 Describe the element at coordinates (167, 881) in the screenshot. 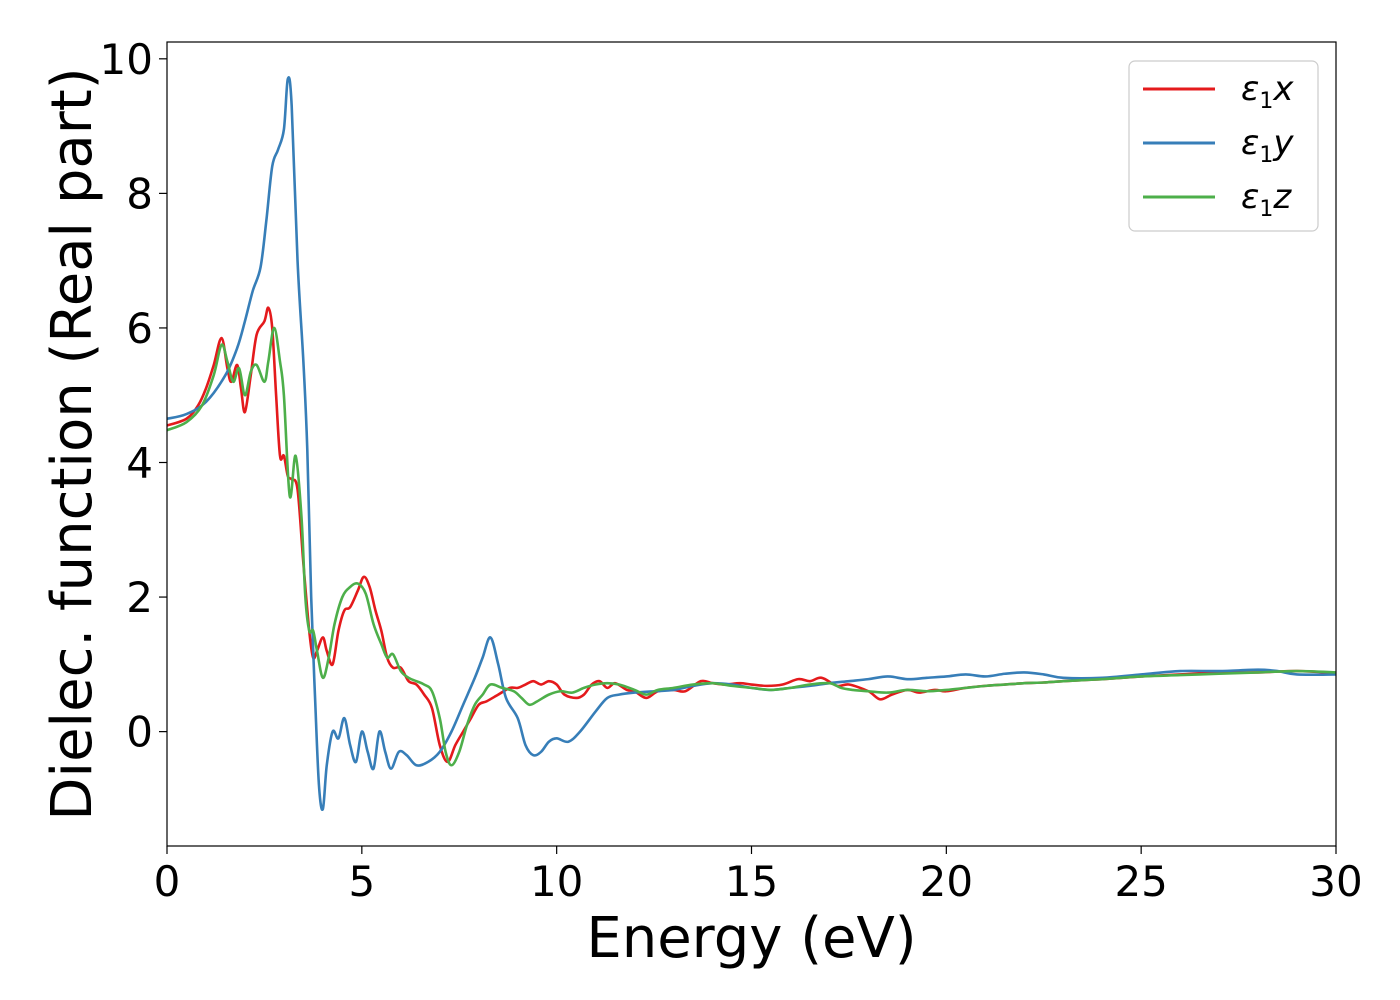

I see `x-tick-label: 0` at that location.